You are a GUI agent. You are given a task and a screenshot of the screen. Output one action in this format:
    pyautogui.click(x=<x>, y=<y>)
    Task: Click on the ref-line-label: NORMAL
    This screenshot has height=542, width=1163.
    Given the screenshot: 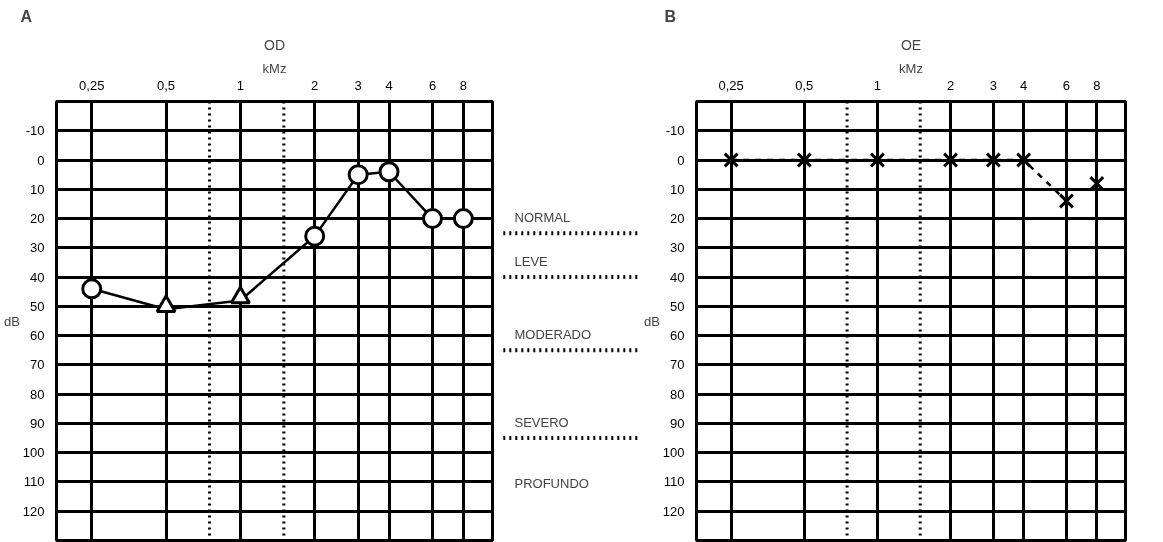 What is the action you would take?
    pyautogui.click(x=542, y=218)
    